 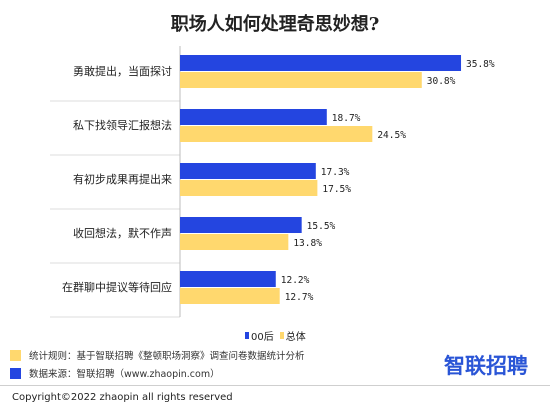 What do you see at coordinates (167, 356) in the screenshot?
I see `note-rule-text: 统计规则：基于智联招聘《整顿职场洞察》调查问卷数据统计分析` at bounding box center [167, 356].